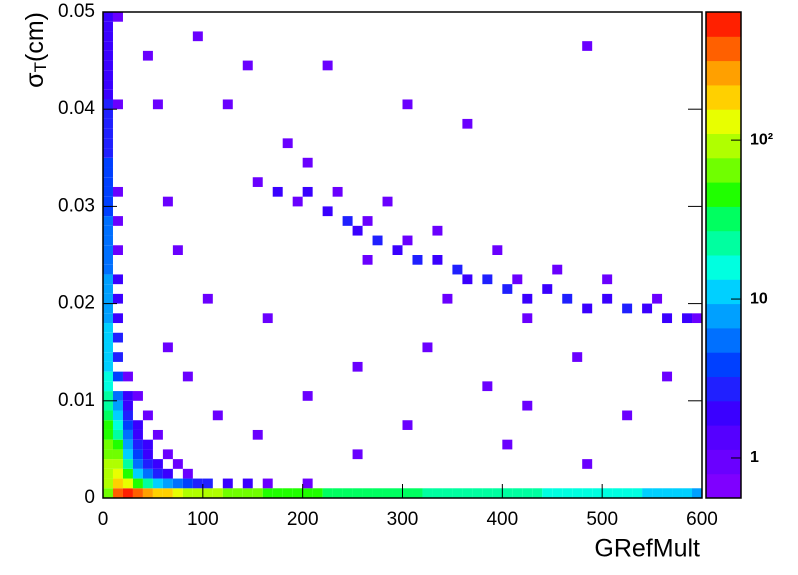 This screenshot has height=575, width=798. I want to click on x-tick-label: 600, so click(702, 519).